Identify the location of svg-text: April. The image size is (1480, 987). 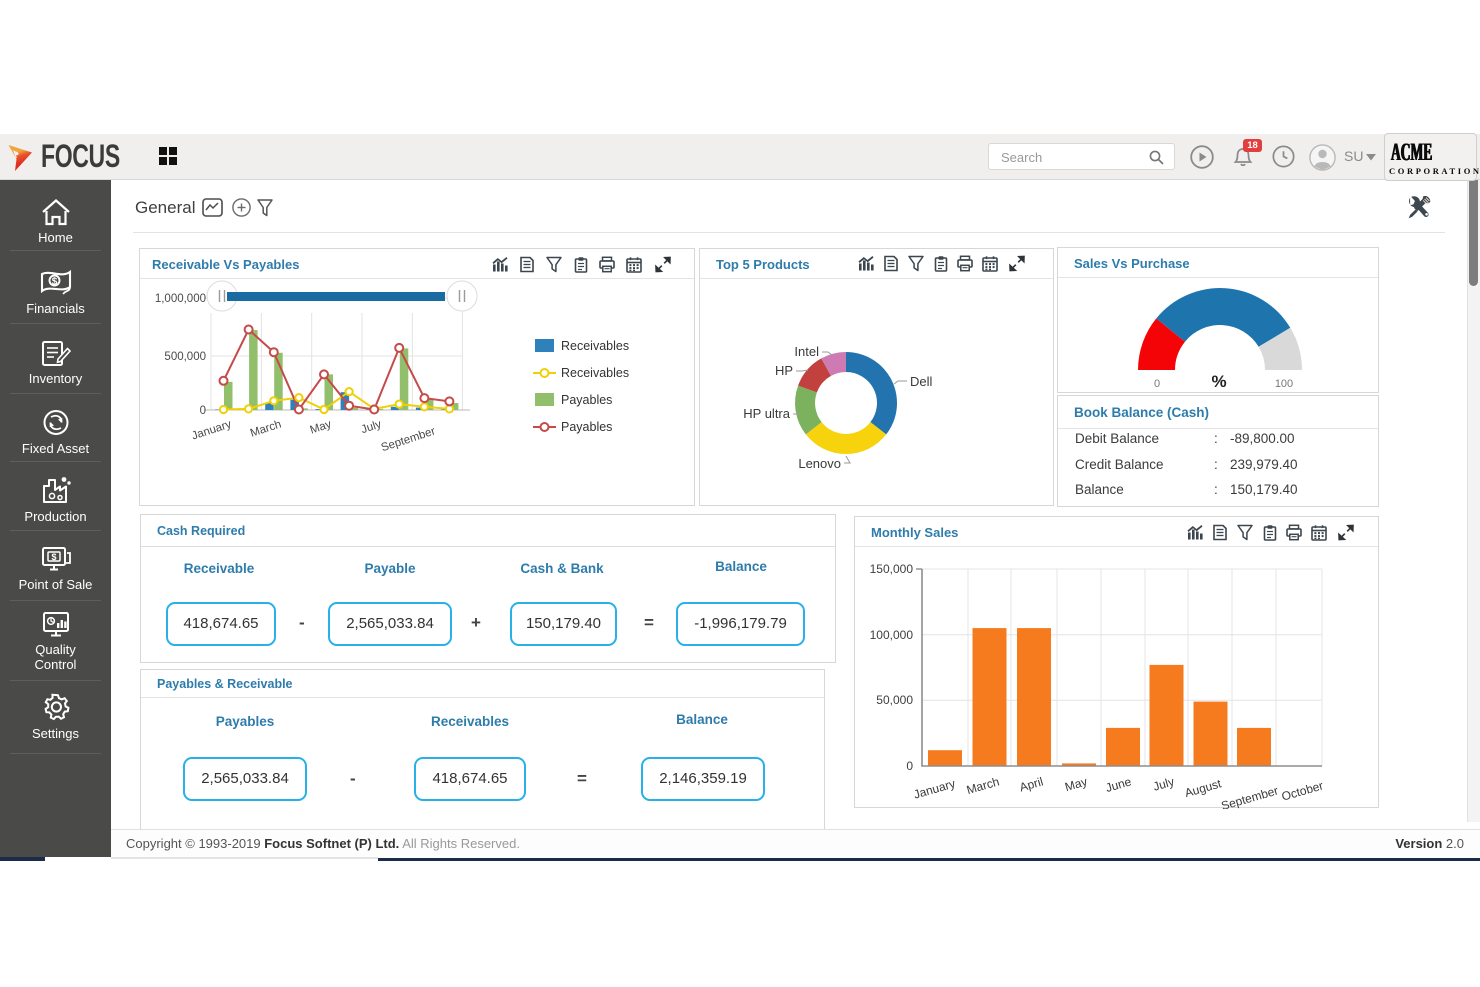
(1031, 784).